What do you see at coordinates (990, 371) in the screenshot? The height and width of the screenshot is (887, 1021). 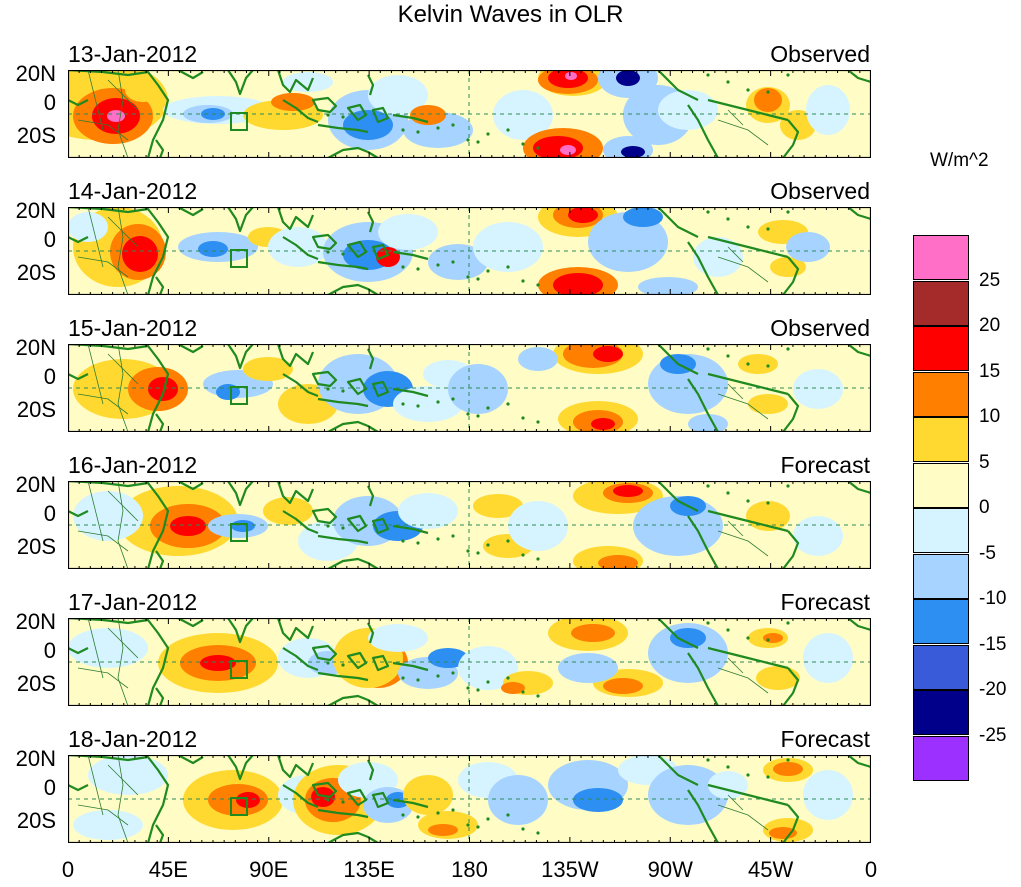 I see `legend-label: 15` at bounding box center [990, 371].